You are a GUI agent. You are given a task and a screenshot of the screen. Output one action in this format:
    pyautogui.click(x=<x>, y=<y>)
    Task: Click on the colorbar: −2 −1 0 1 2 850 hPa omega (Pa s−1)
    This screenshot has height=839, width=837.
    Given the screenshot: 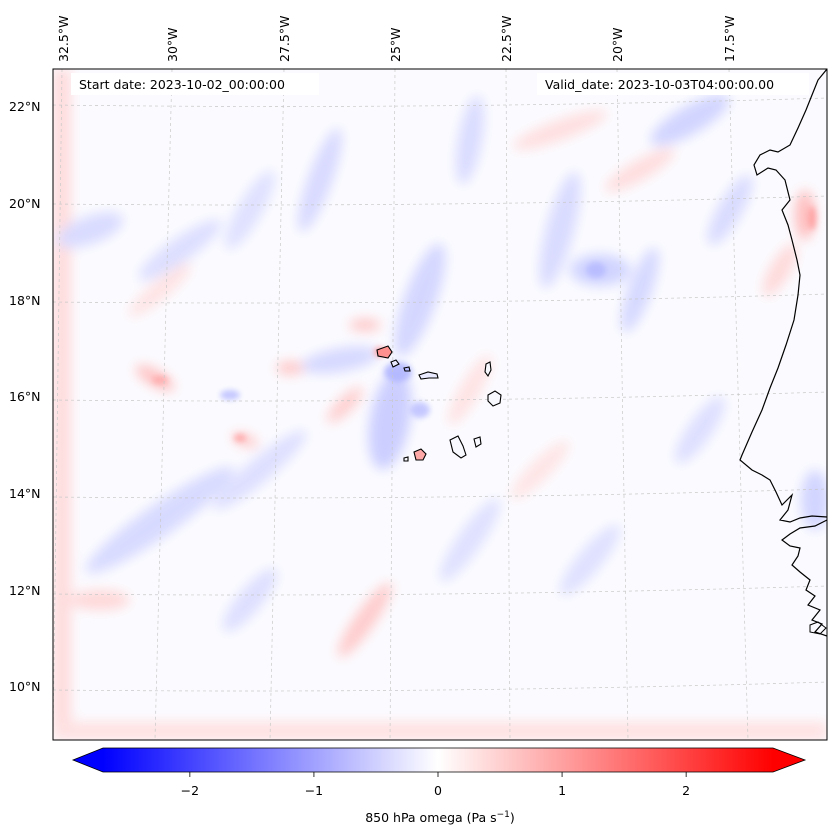 What is the action you would take?
    pyautogui.click(x=439, y=786)
    